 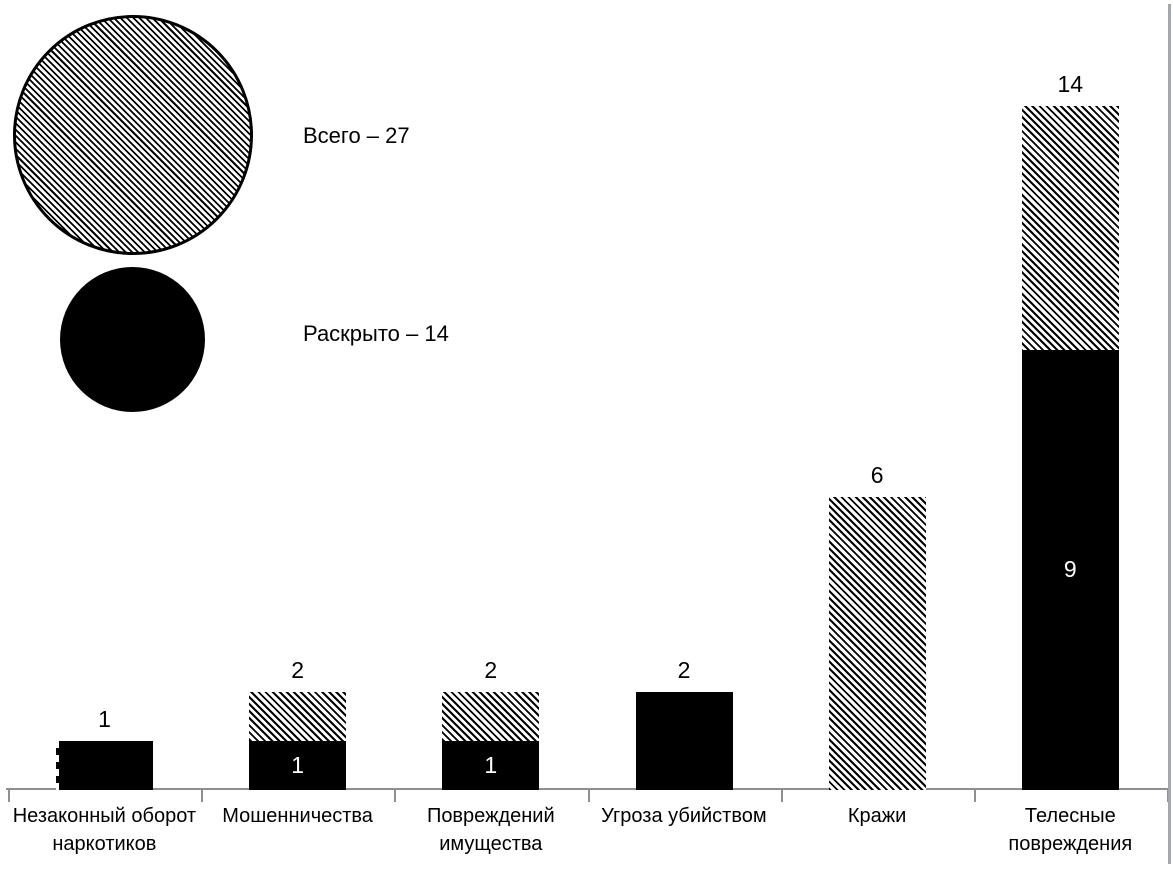 I want to click on legend-solved-black-circle, so click(x=132, y=339).